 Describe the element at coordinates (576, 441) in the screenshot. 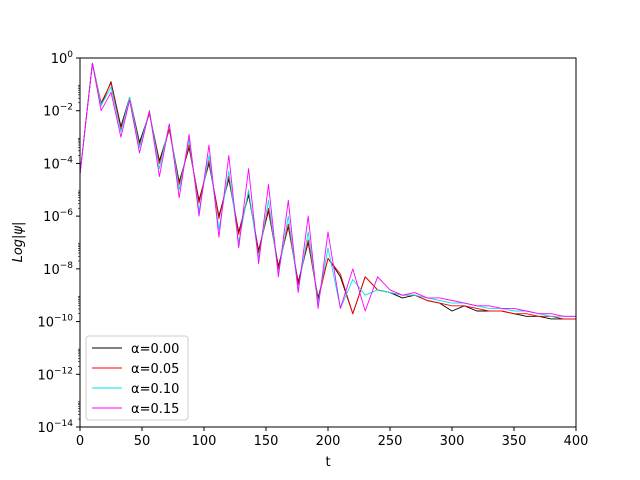

I see `x-tick-label: 400` at that location.